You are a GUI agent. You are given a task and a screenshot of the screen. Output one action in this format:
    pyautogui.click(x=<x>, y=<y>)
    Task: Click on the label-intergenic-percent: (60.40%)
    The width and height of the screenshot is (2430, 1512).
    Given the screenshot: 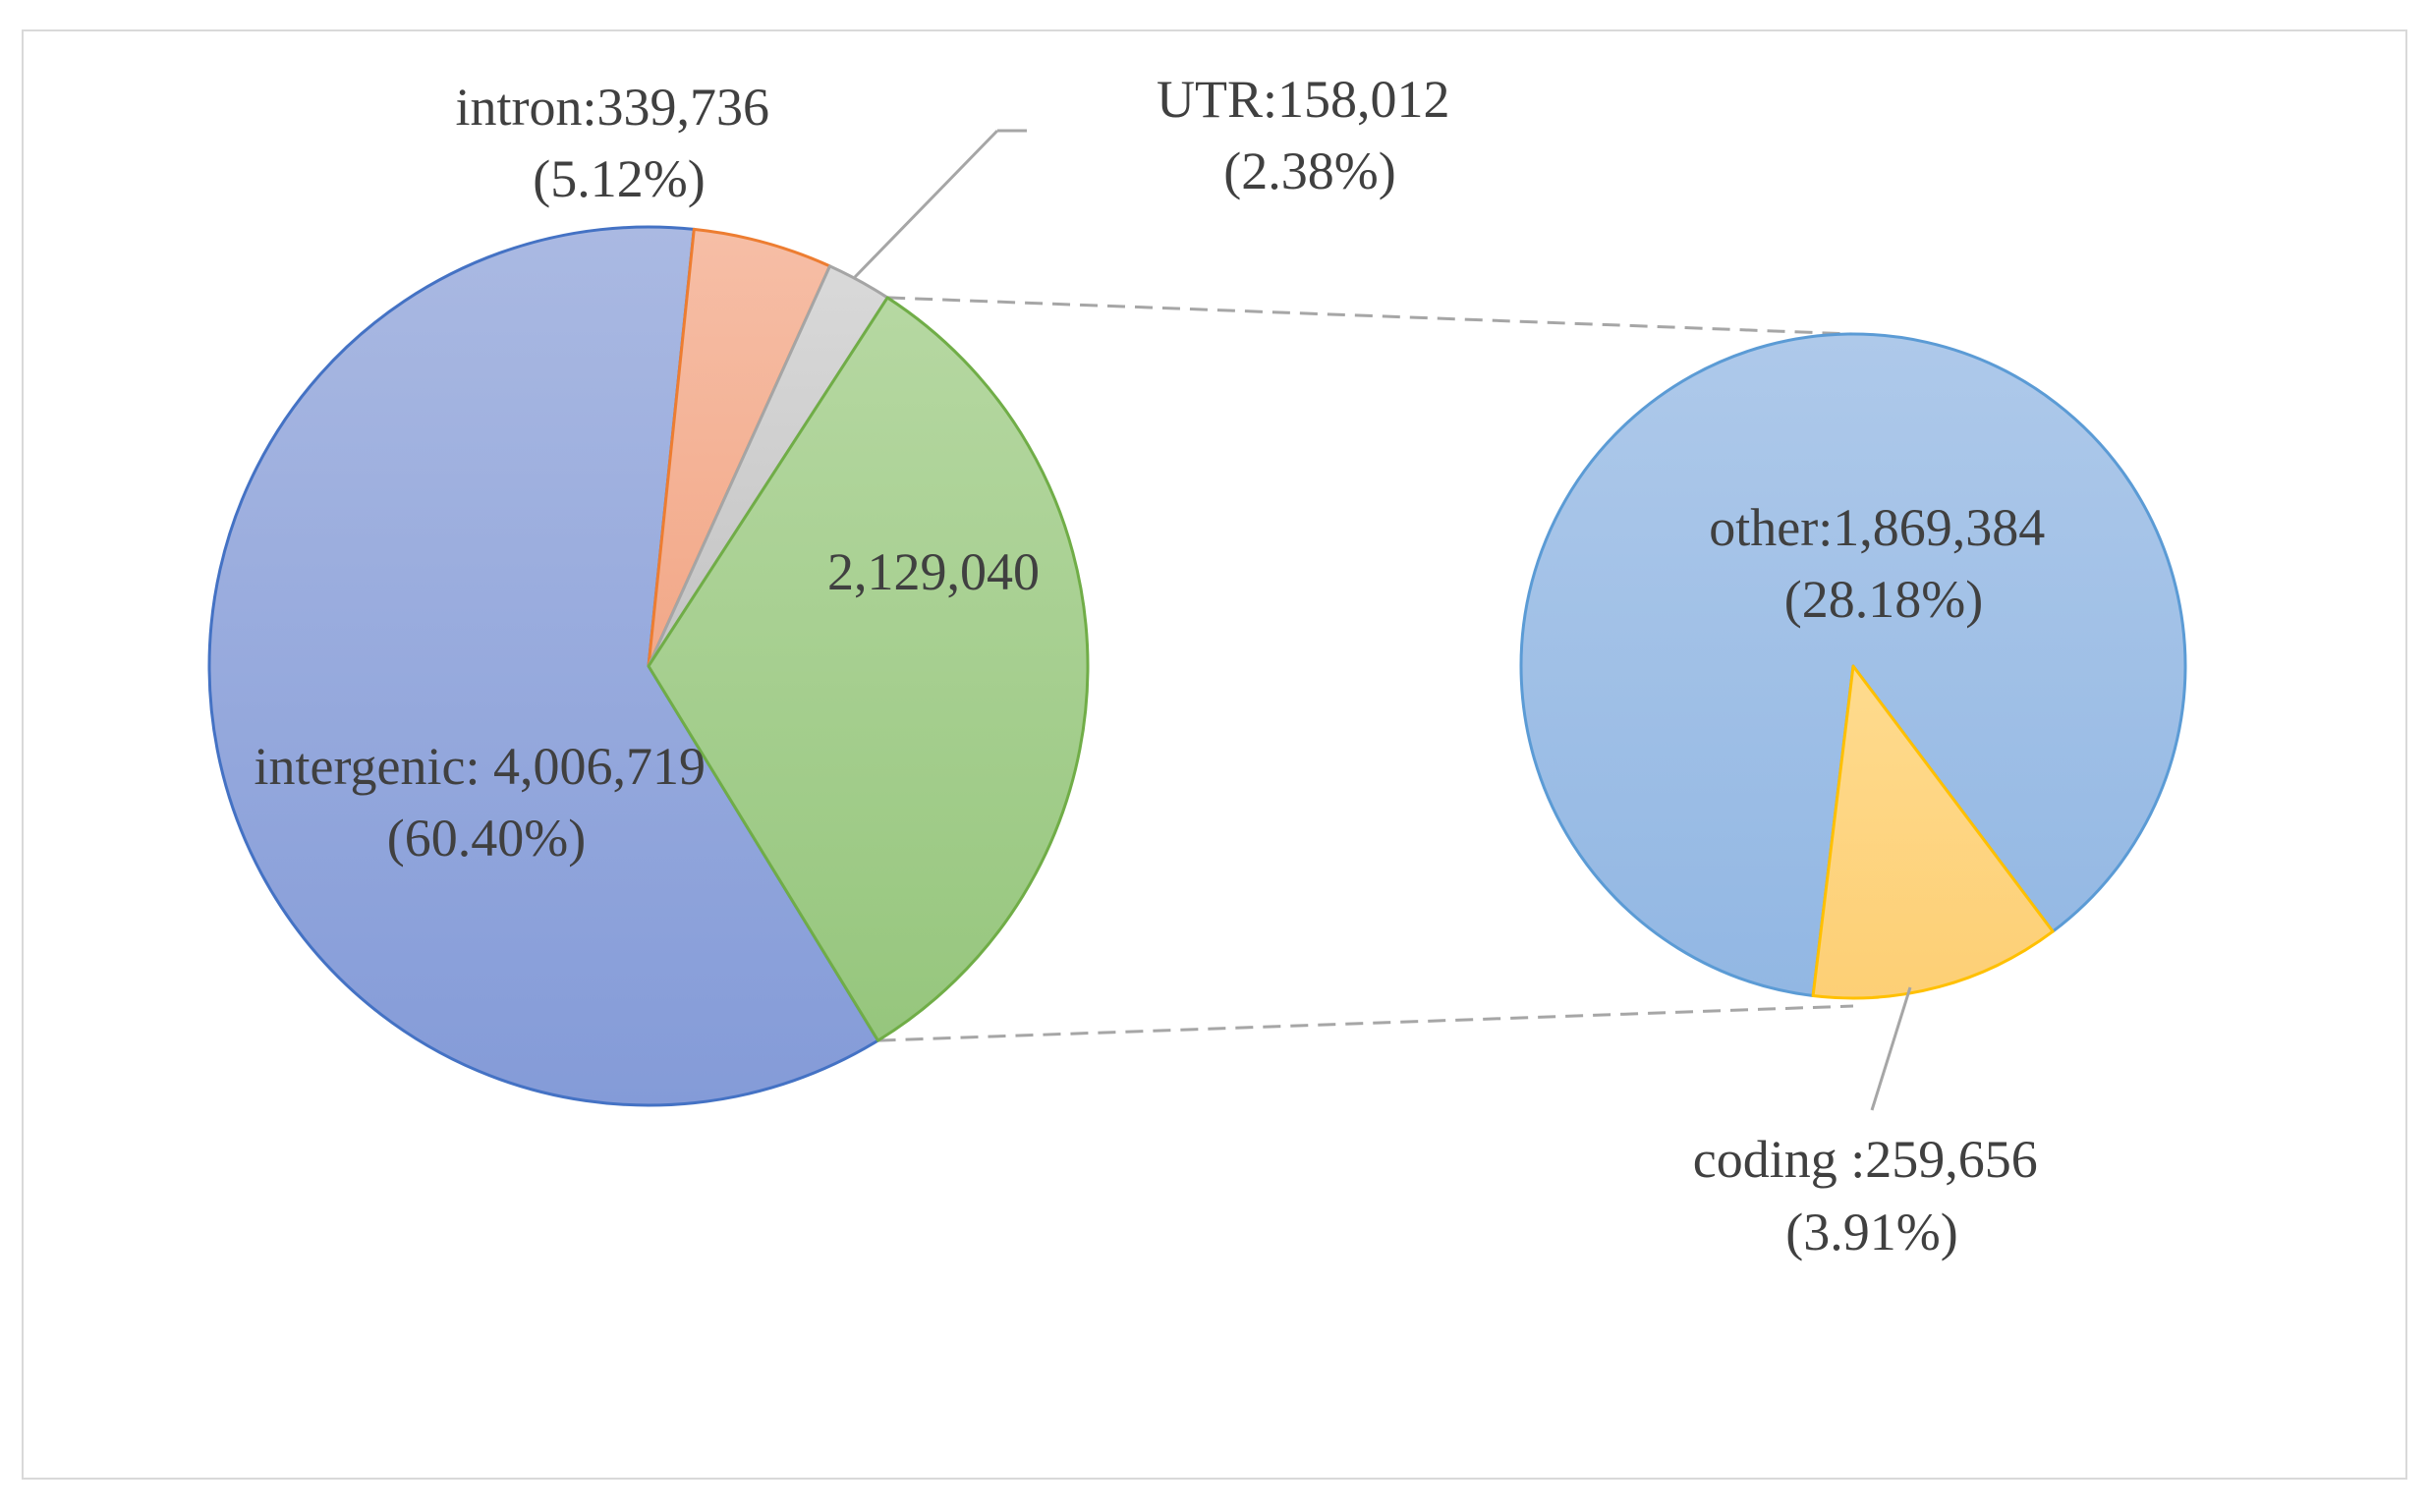 What is the action you would take?
    pyautogui.click(x=486, y=838)
    